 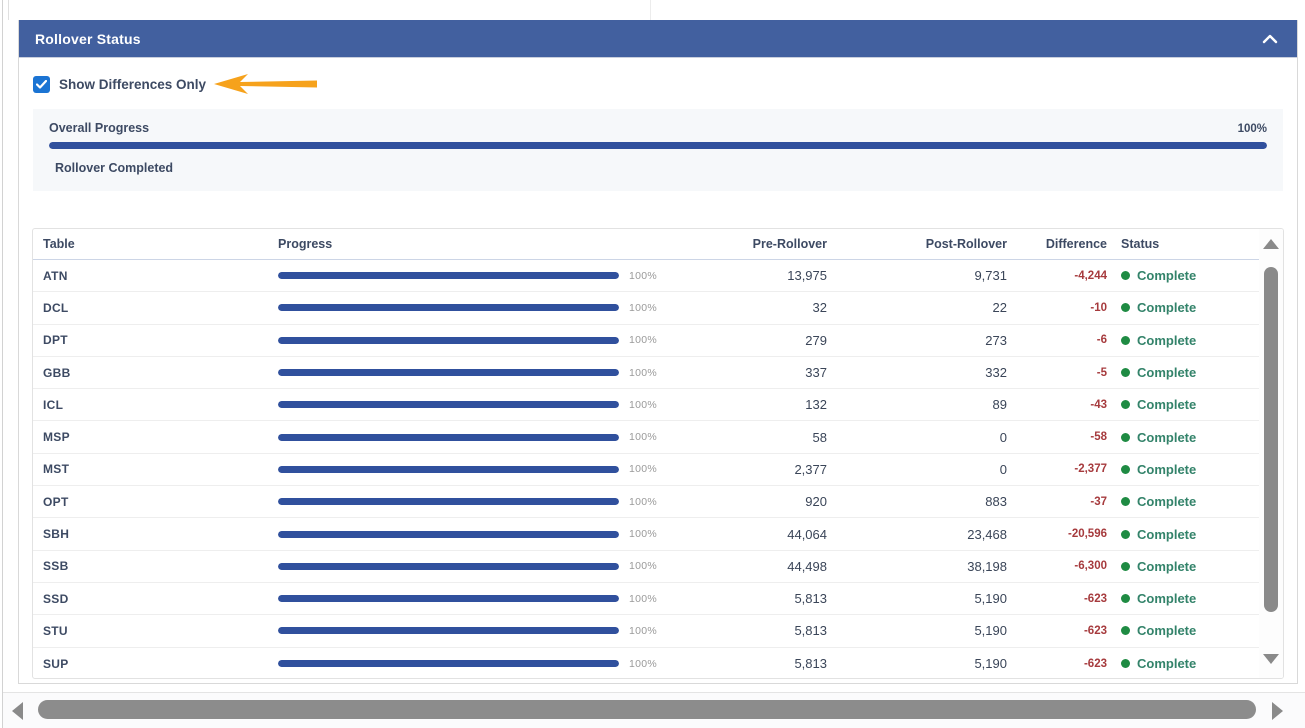 I want to click on table-row: SBH 100% 44,064 23,468 -20,596 Complete, so click(x=658, y=534).